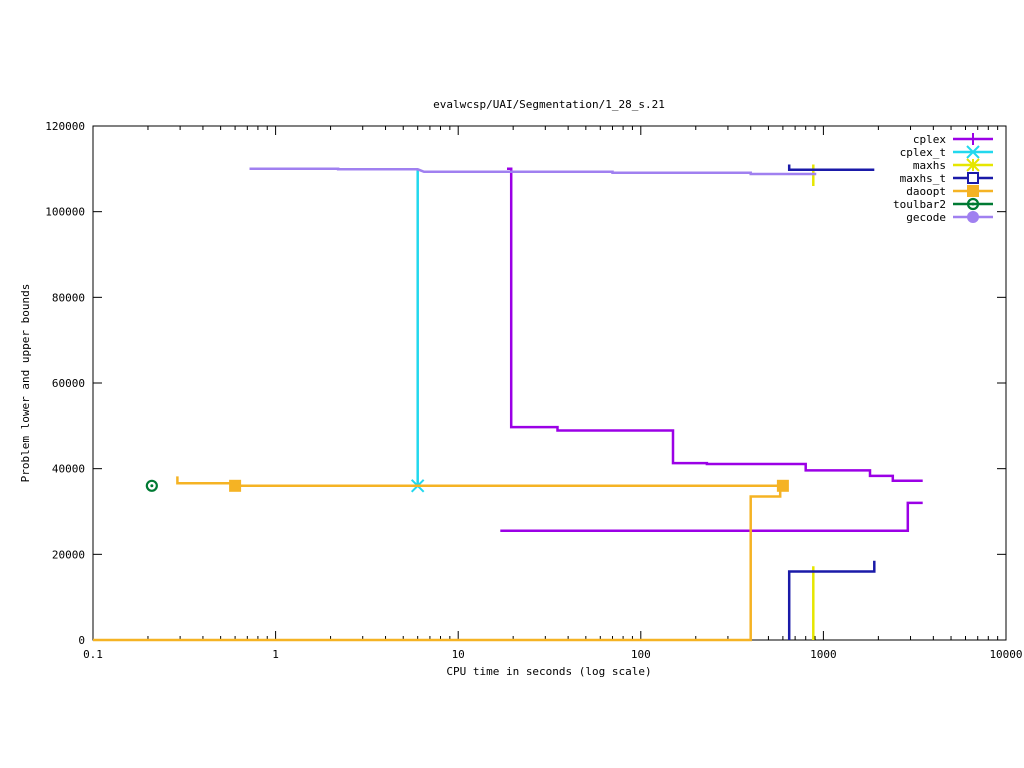  Describe the element at coordinates (929, 139) in the screenshot. I see `legend-label: cplex` at that location.